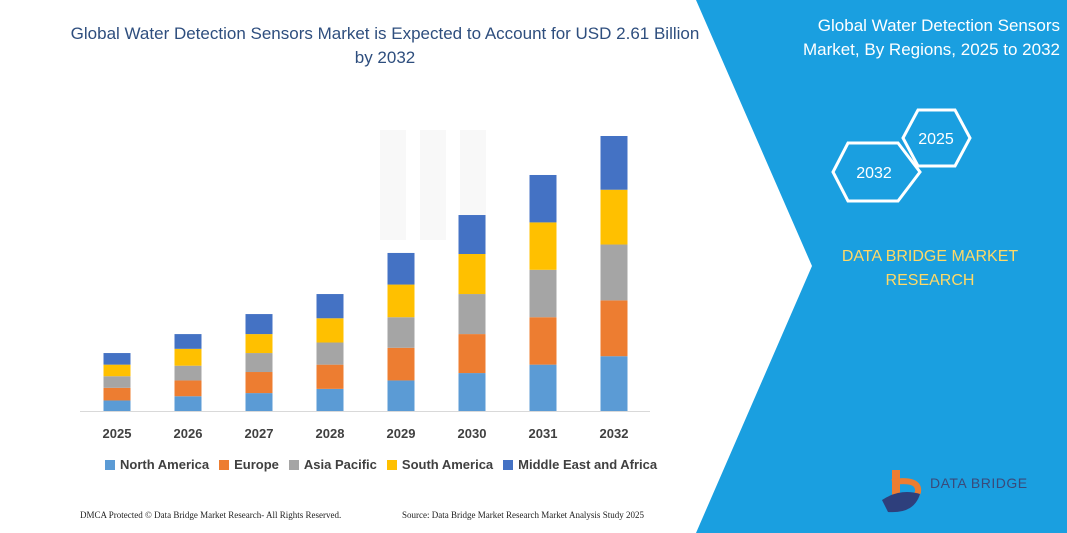 The height and width of the screenshot is (533, 1067). What do you see at coordinates (472, 433) in the screenshot?
I see `x-tick-label: 2030` at bounding box center [472, 433].